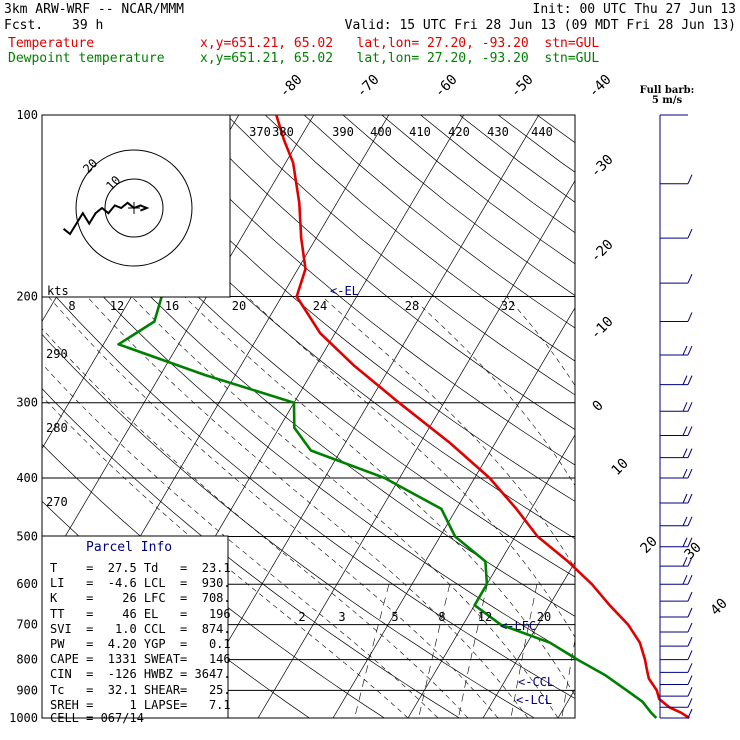 This screenshot has width=740, height=740. What do you see at coordinates (667, 90) in the screenshot?
I see `barb-legend-line1: Full barb:` at bounding box center [667, 90].